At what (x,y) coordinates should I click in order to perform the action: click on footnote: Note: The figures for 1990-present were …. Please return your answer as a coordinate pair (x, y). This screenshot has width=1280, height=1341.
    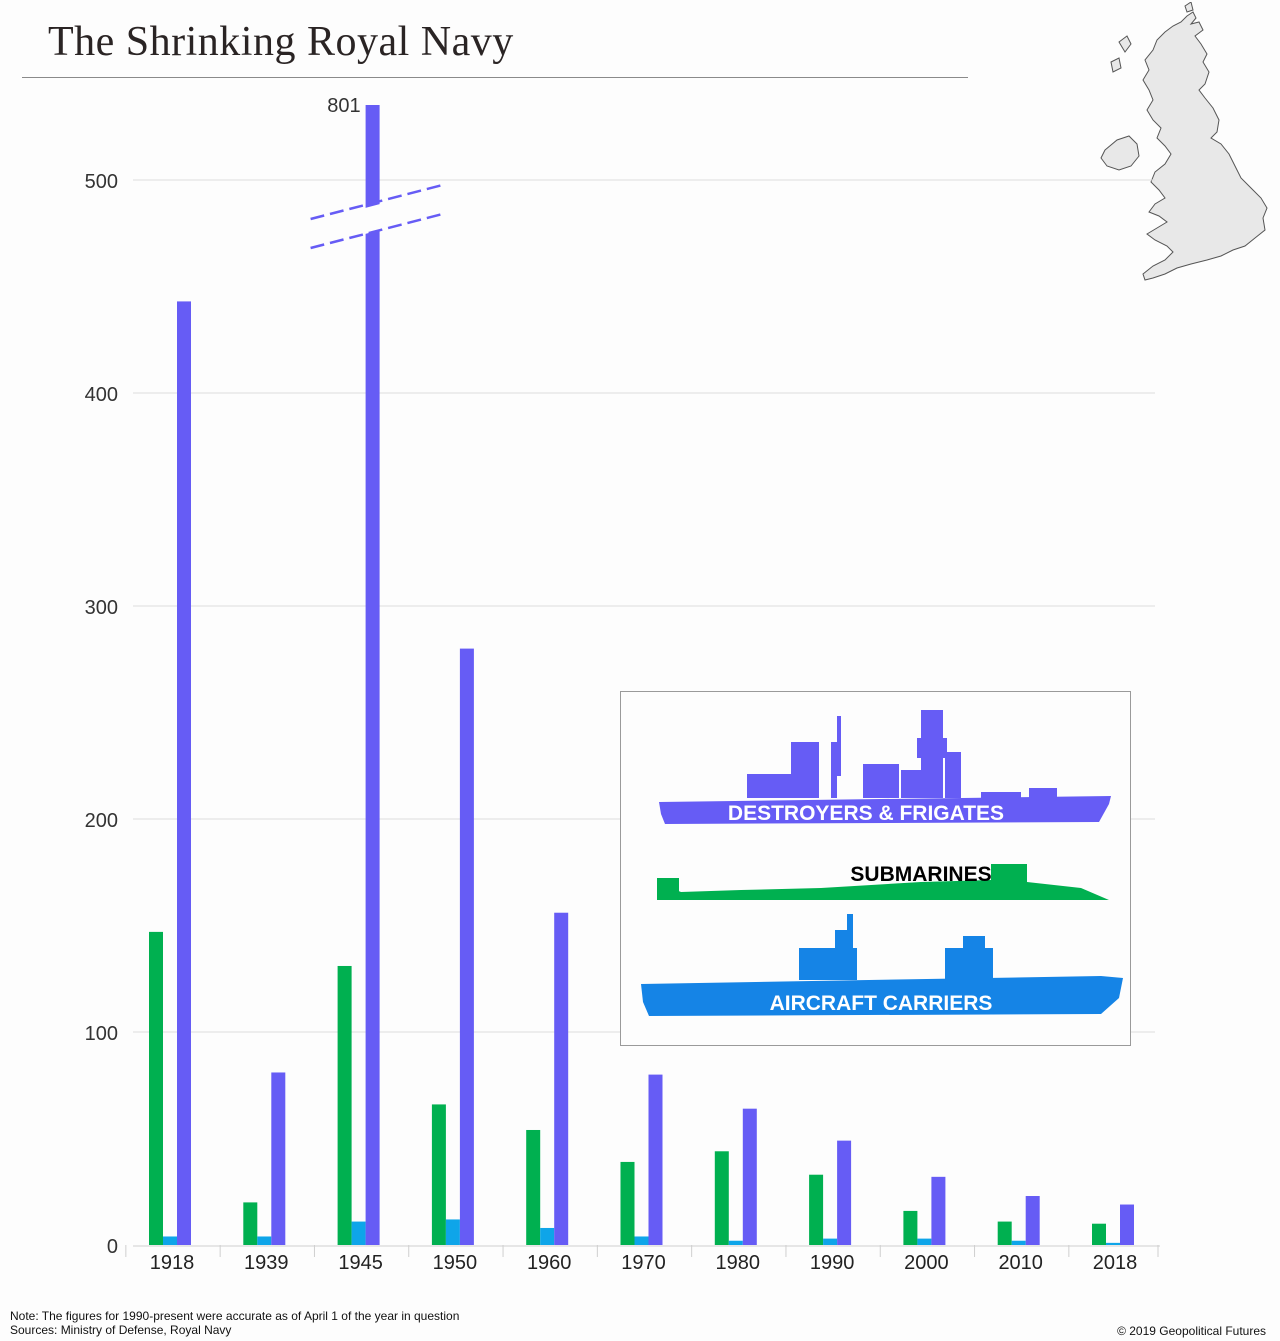
    Looking at the image, I should click on (235, 1316).